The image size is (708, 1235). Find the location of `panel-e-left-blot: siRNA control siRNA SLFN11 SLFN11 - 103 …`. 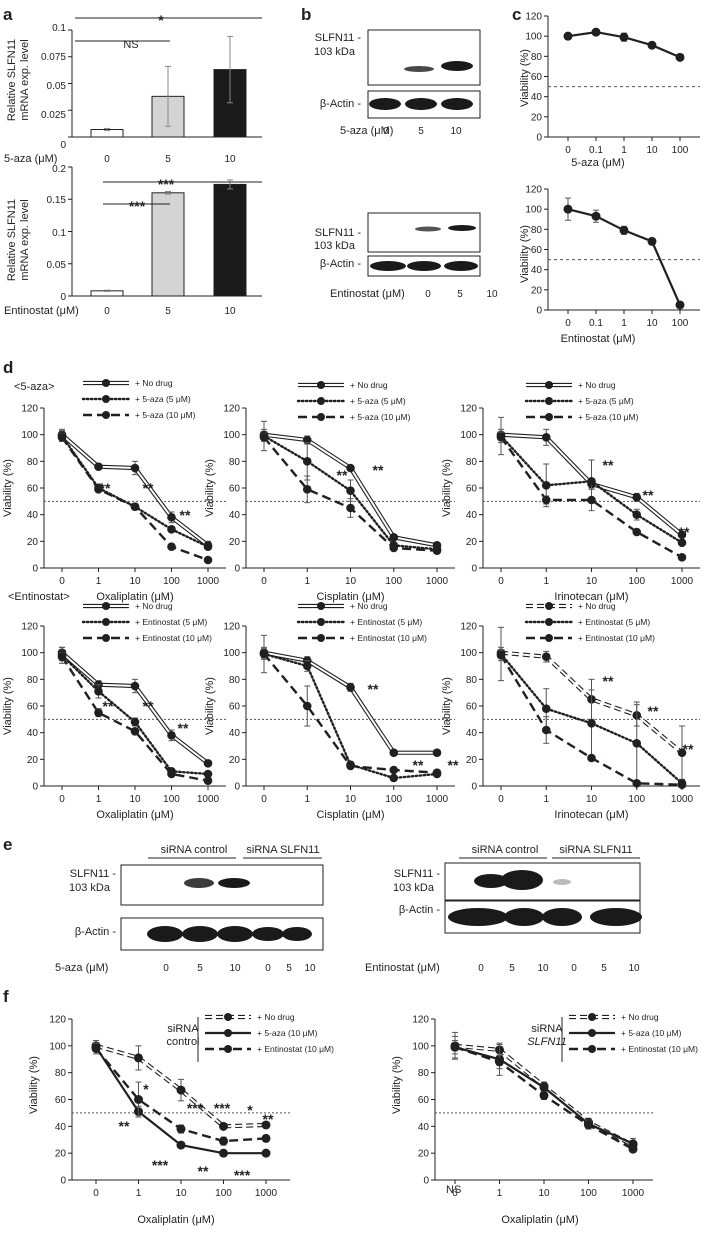

panel-e-left-blot: siRNA control siRNA SLFN11 SLFN11 - 103 … is located at coordinates (189, 909).